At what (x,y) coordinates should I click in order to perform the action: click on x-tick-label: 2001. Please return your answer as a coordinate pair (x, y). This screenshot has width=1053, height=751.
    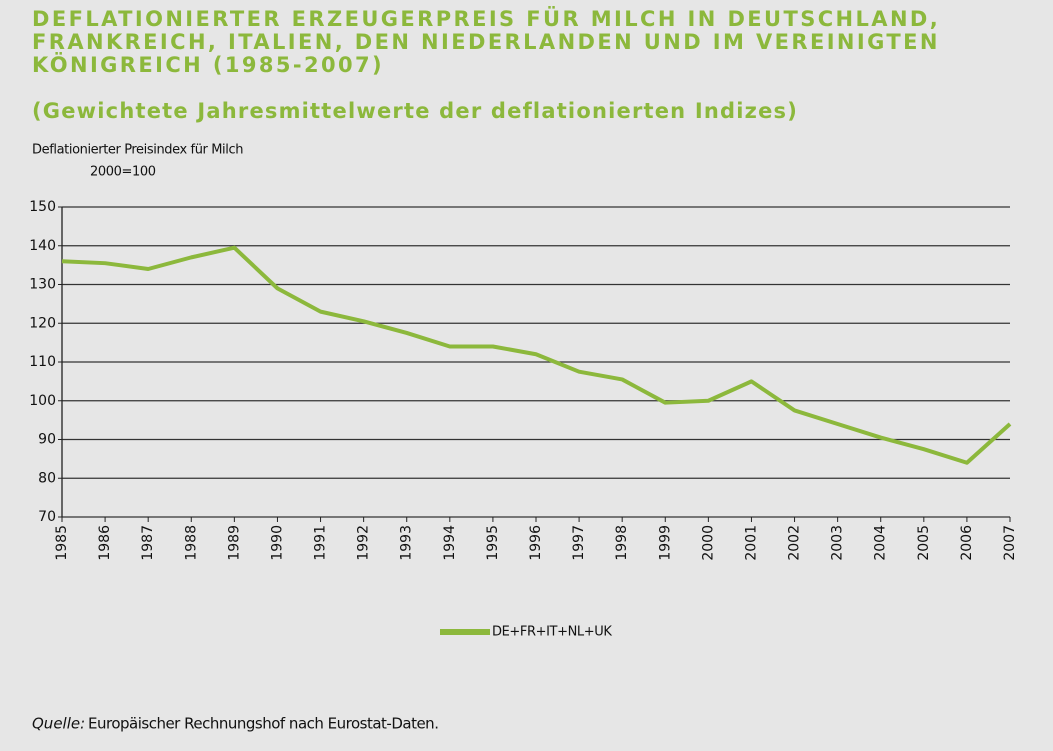
    Looking at the image, I should click on (751, 543).